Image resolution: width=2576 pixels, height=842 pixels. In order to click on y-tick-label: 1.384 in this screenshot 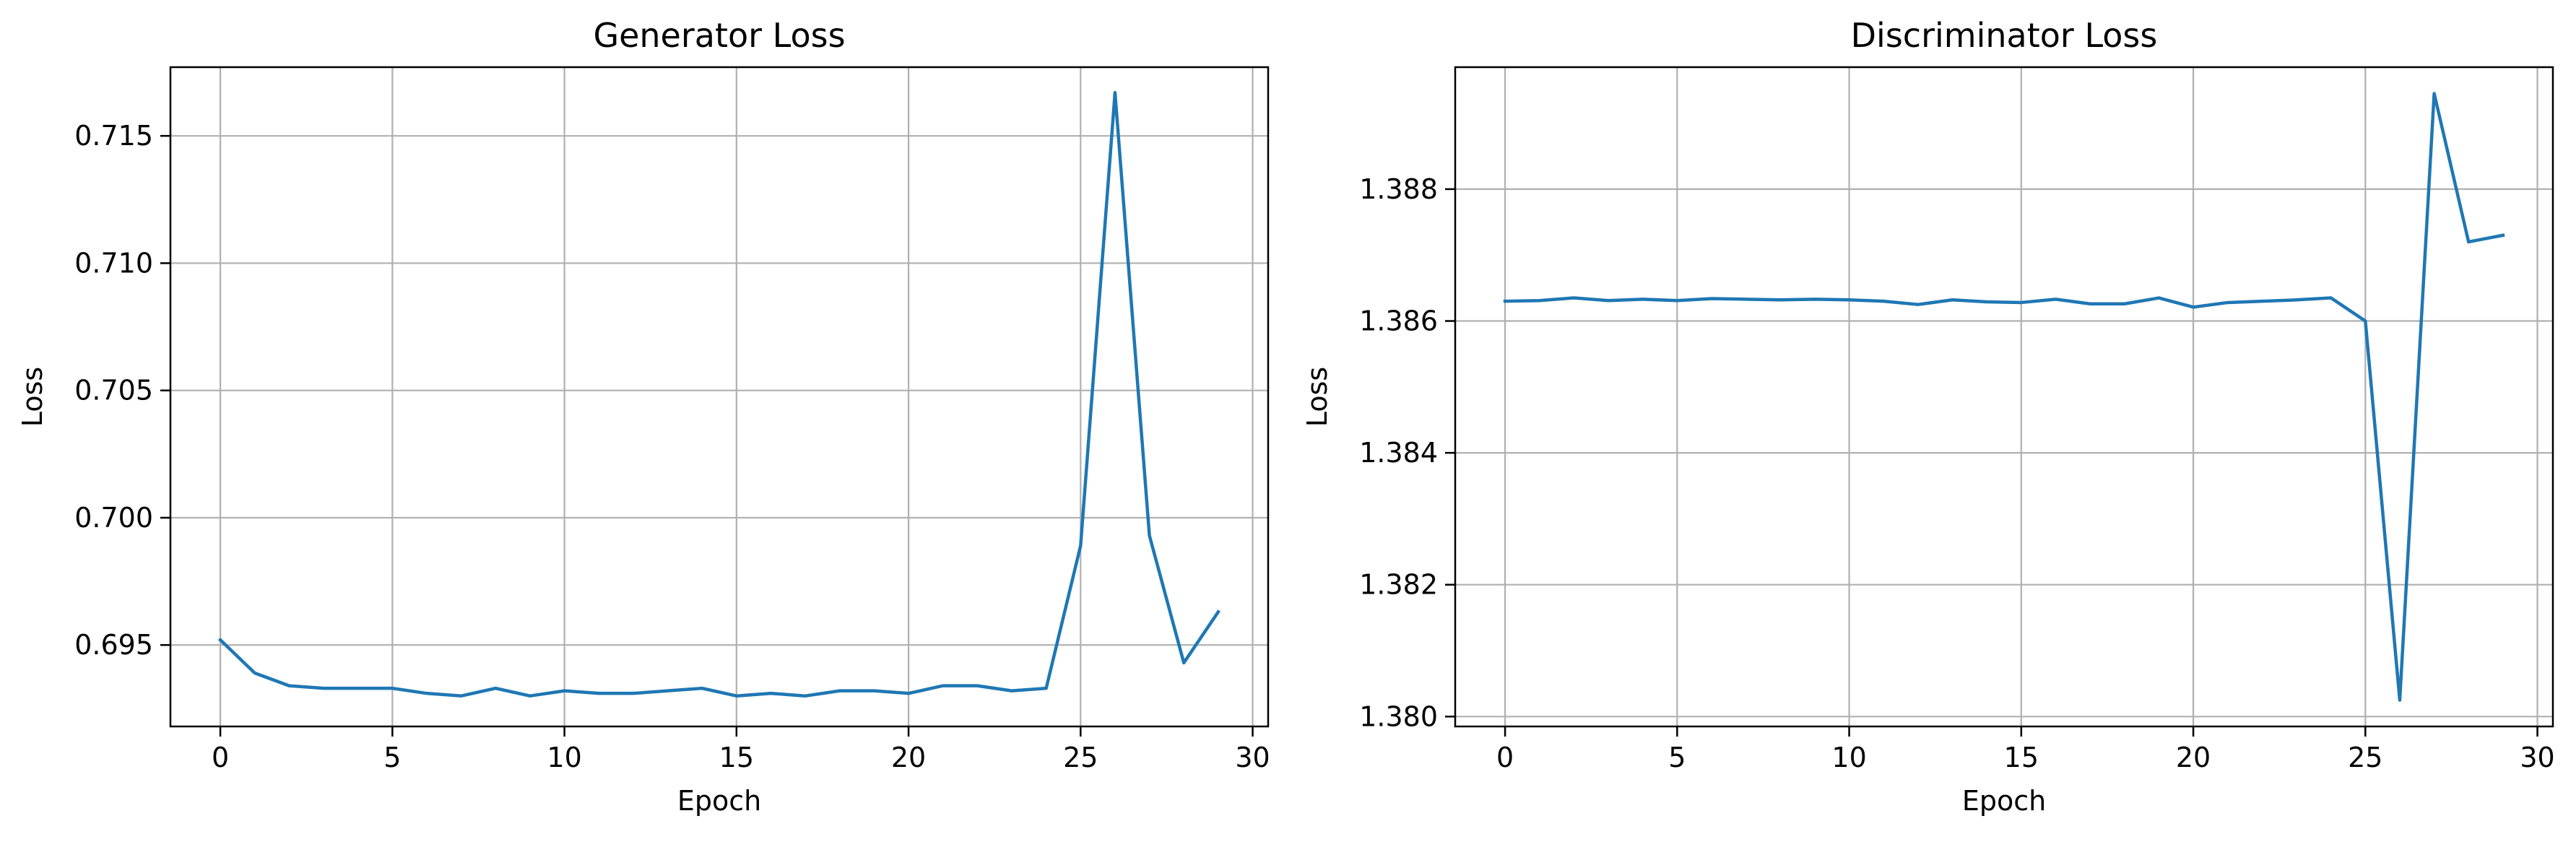, I will do `click(1398, 453)`.